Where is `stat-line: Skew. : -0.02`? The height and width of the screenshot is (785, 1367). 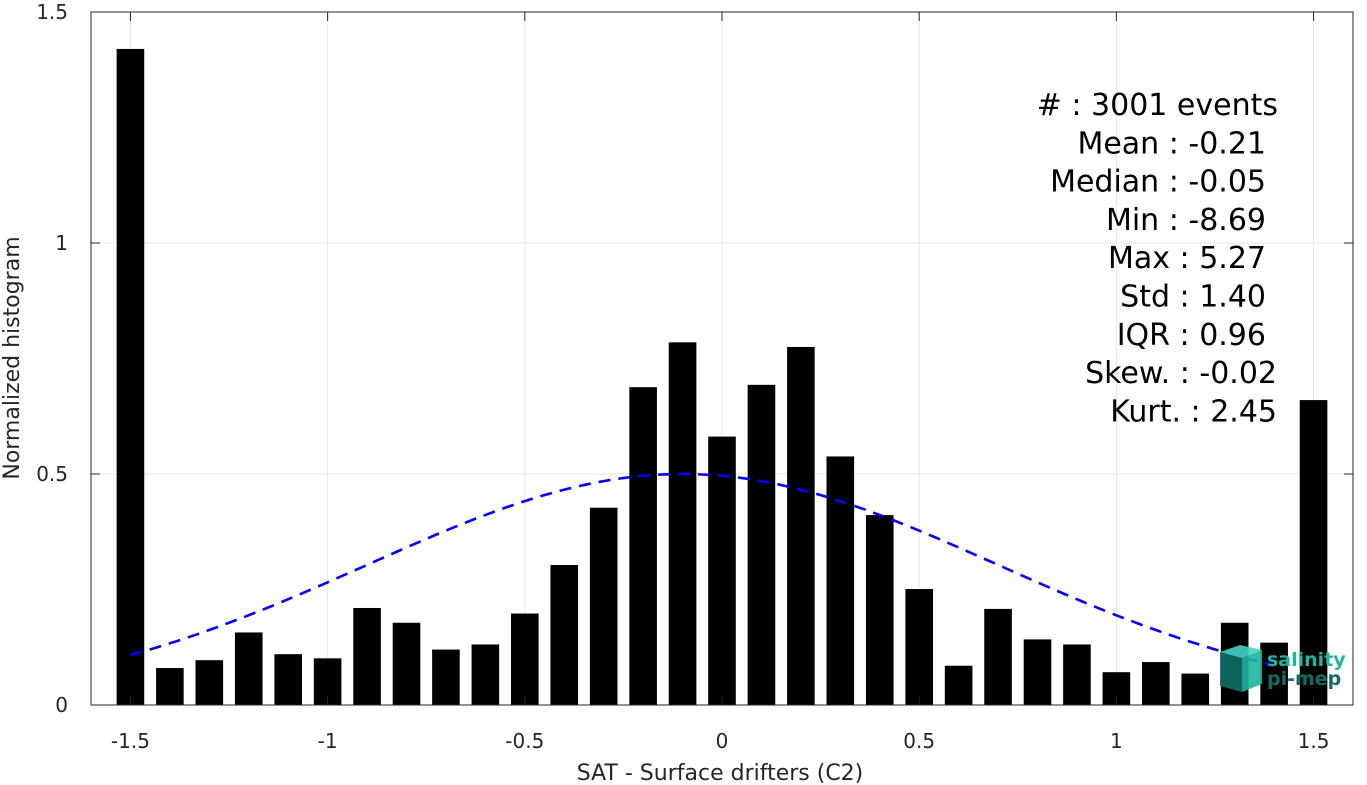
stat-line: Skew. : -0.02 is located at coordinates (1181, 373).